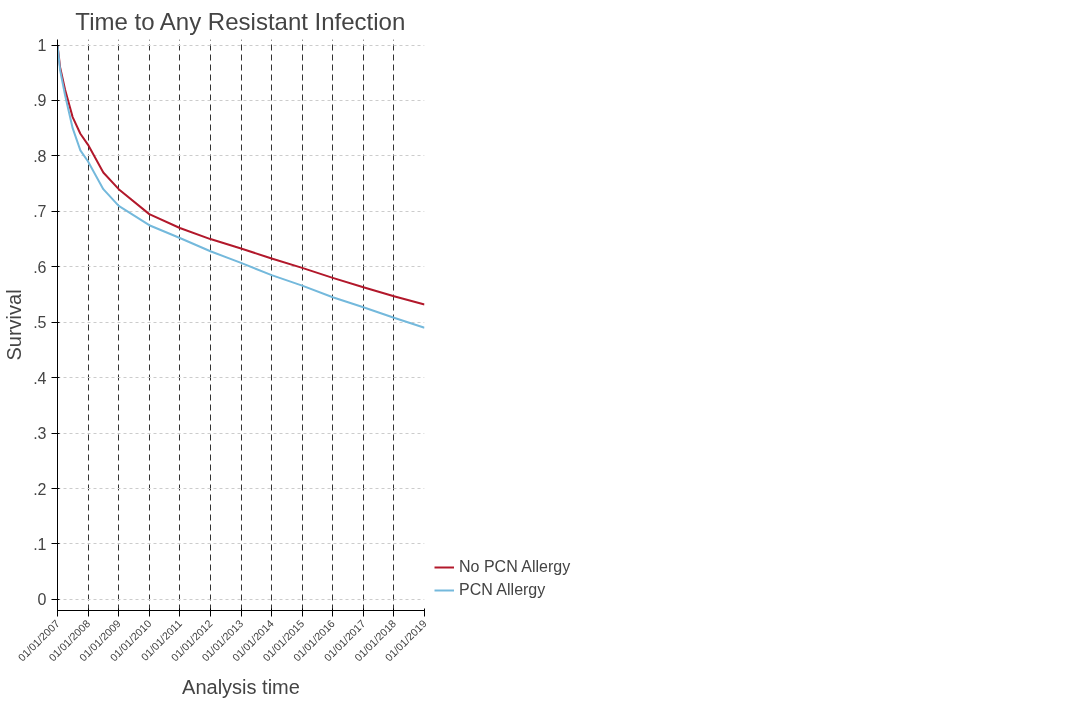  I want to click on y-tick-label: 0, so click(42, 600).